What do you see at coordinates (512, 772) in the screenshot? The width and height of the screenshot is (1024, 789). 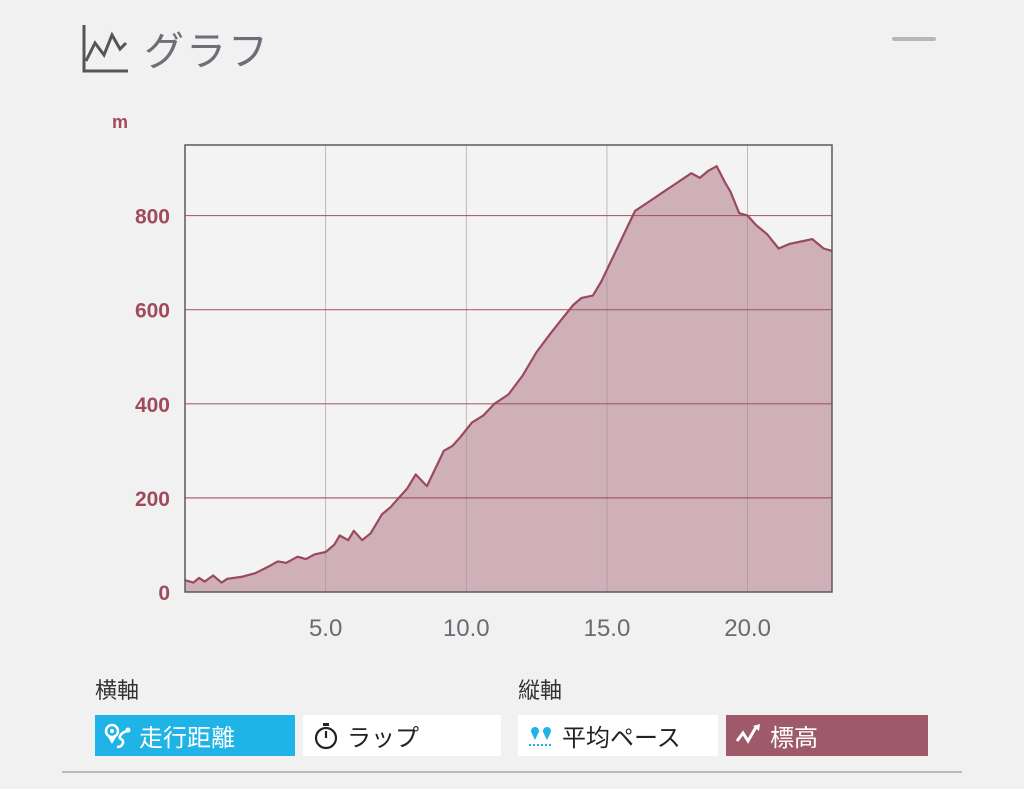 I see `bottom-divider` at bounding box center [512, 772].